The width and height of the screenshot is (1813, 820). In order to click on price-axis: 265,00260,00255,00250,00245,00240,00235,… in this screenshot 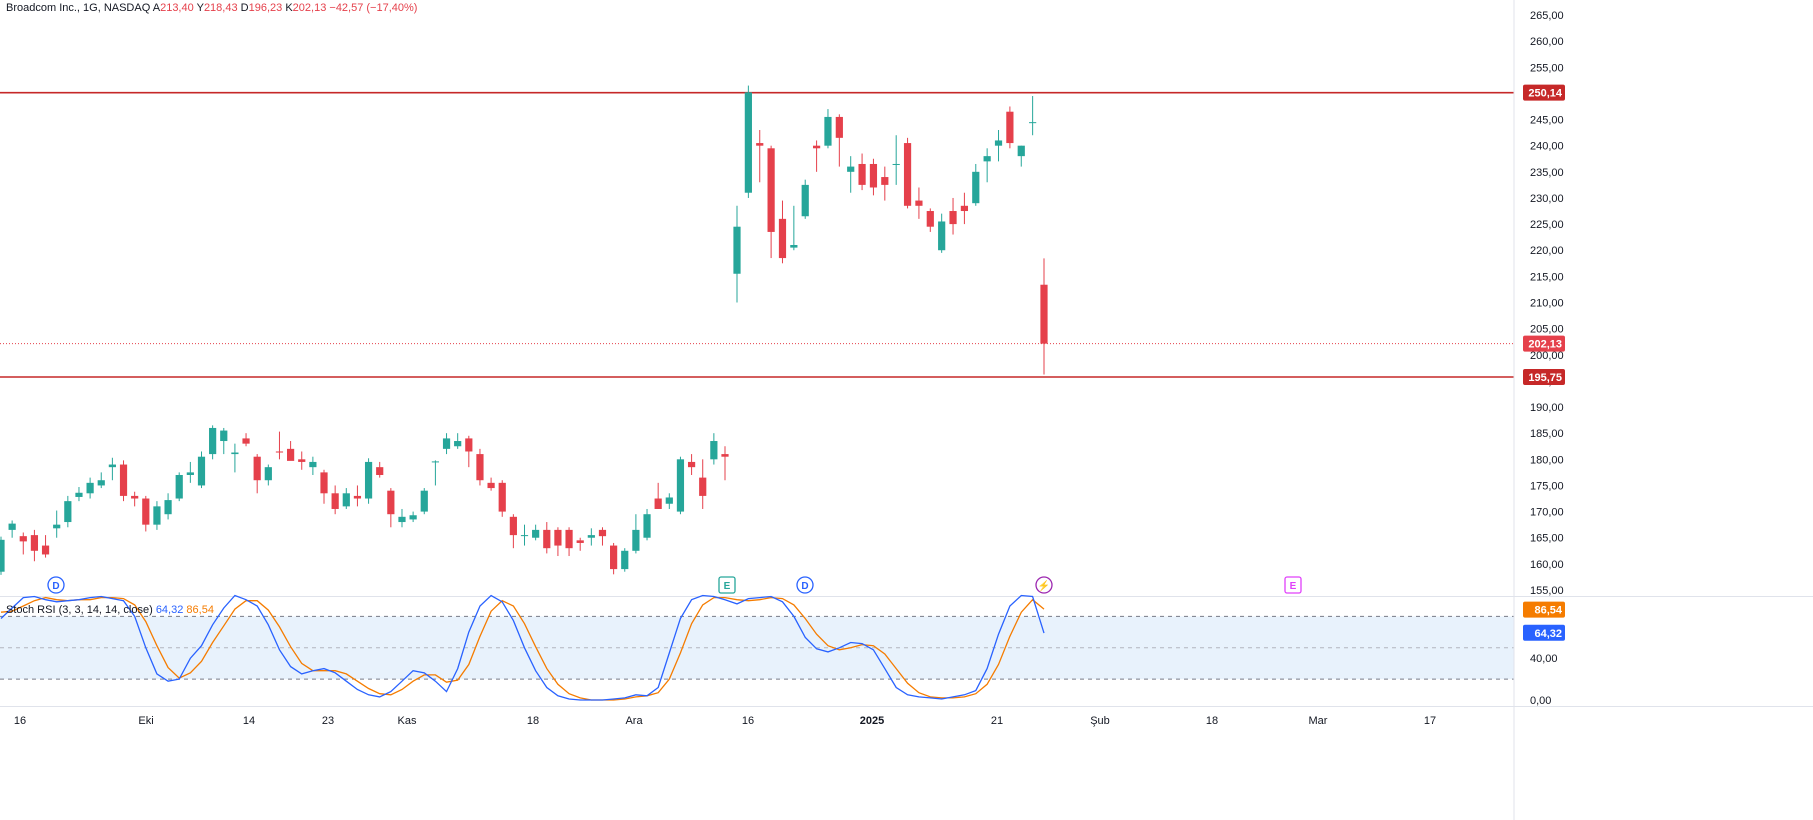, I will do `click(1539, 410)`.